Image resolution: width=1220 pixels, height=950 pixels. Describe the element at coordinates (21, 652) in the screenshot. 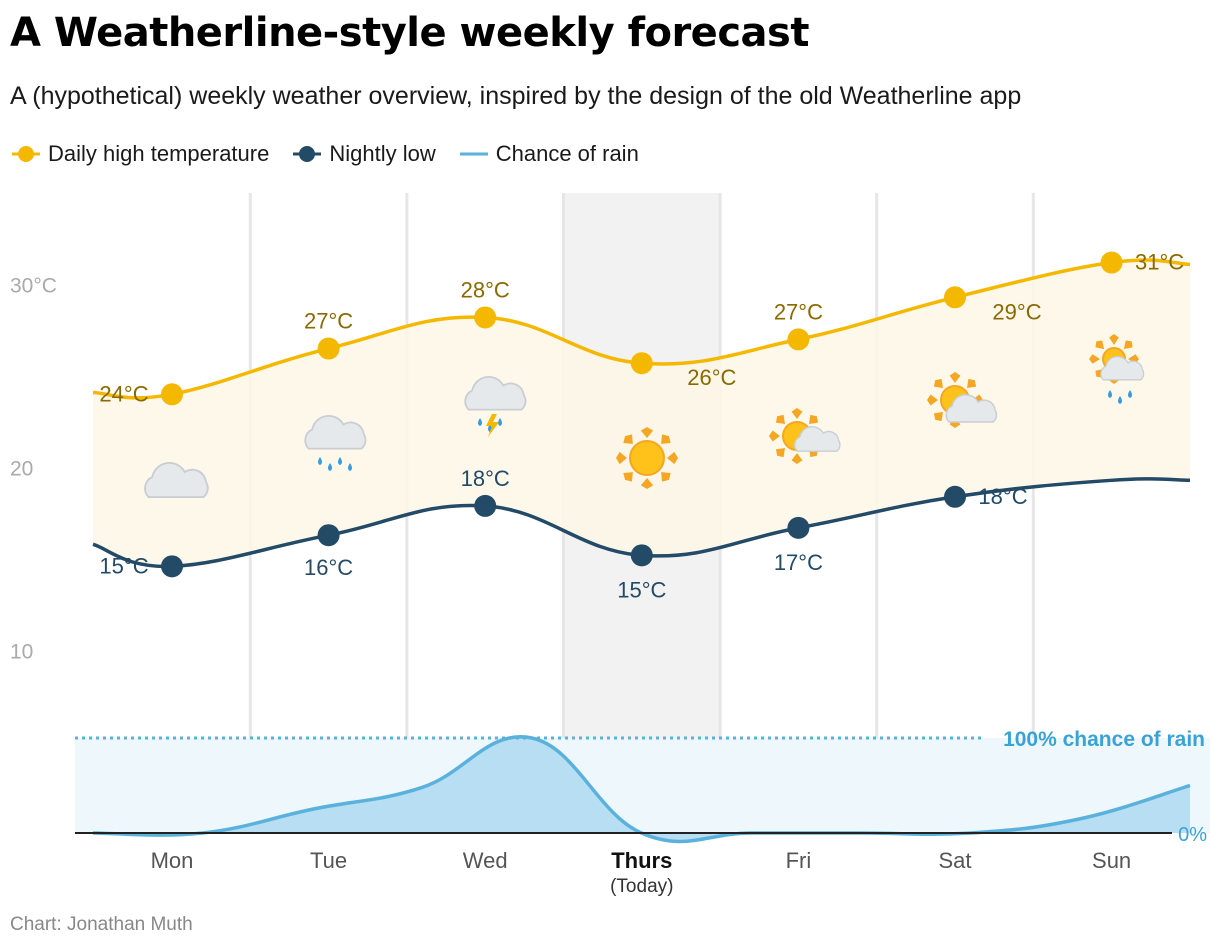

I see `y-tick-label: 10` at that location.